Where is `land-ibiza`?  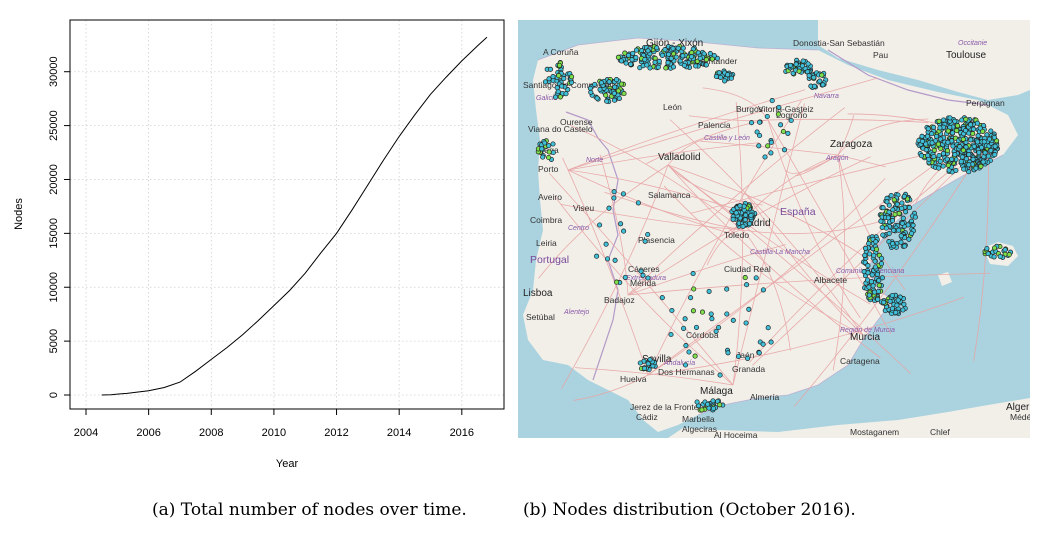 land-ibiza is located at coordinates (945, 279).